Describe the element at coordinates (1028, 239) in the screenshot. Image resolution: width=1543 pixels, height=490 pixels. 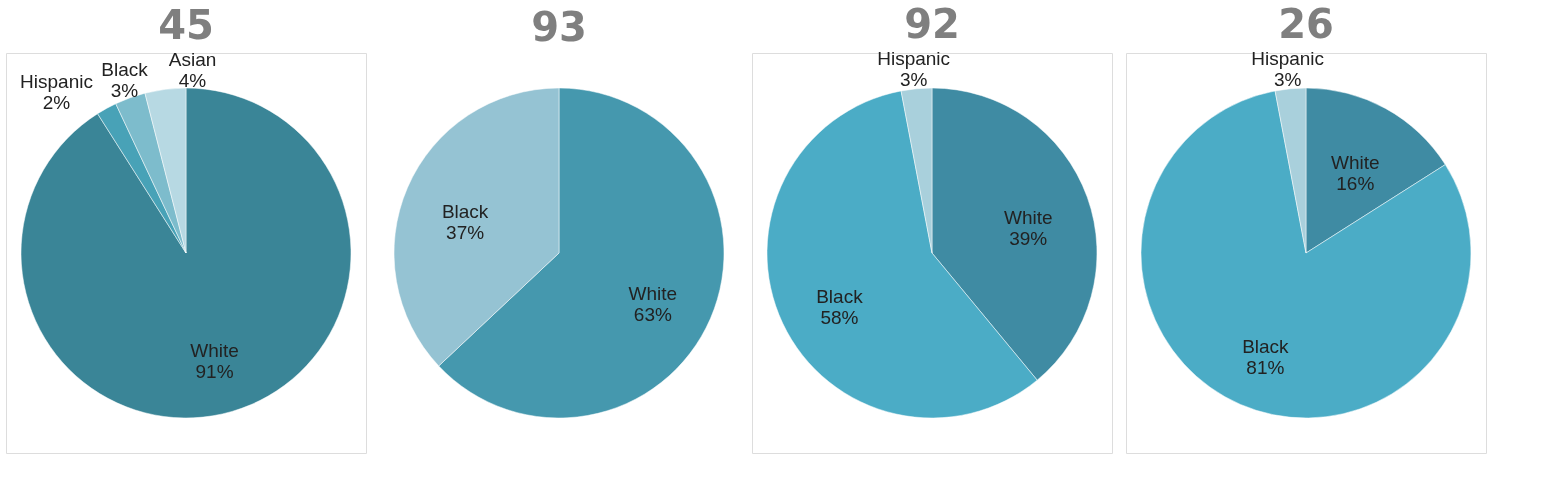
I see `data-label: 39%` at that location.